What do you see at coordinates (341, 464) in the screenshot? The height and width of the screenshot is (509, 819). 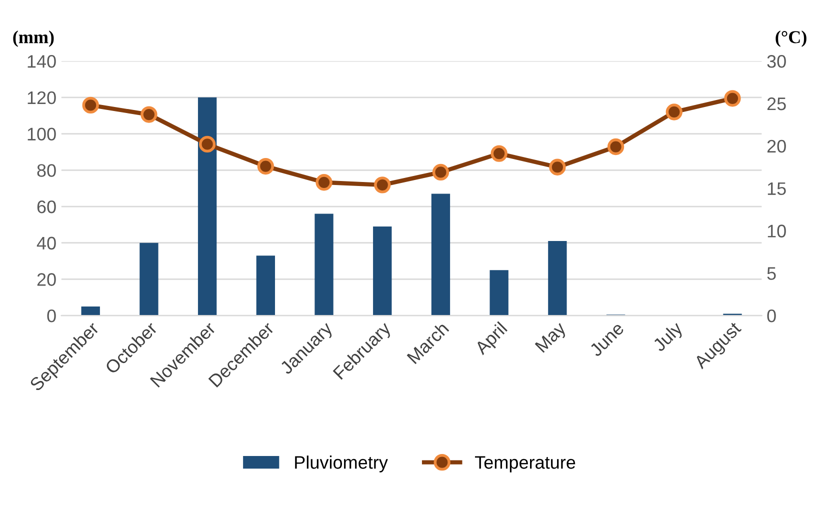 I see `legend-label: Pluviometry` at bounding box center [341, 464].